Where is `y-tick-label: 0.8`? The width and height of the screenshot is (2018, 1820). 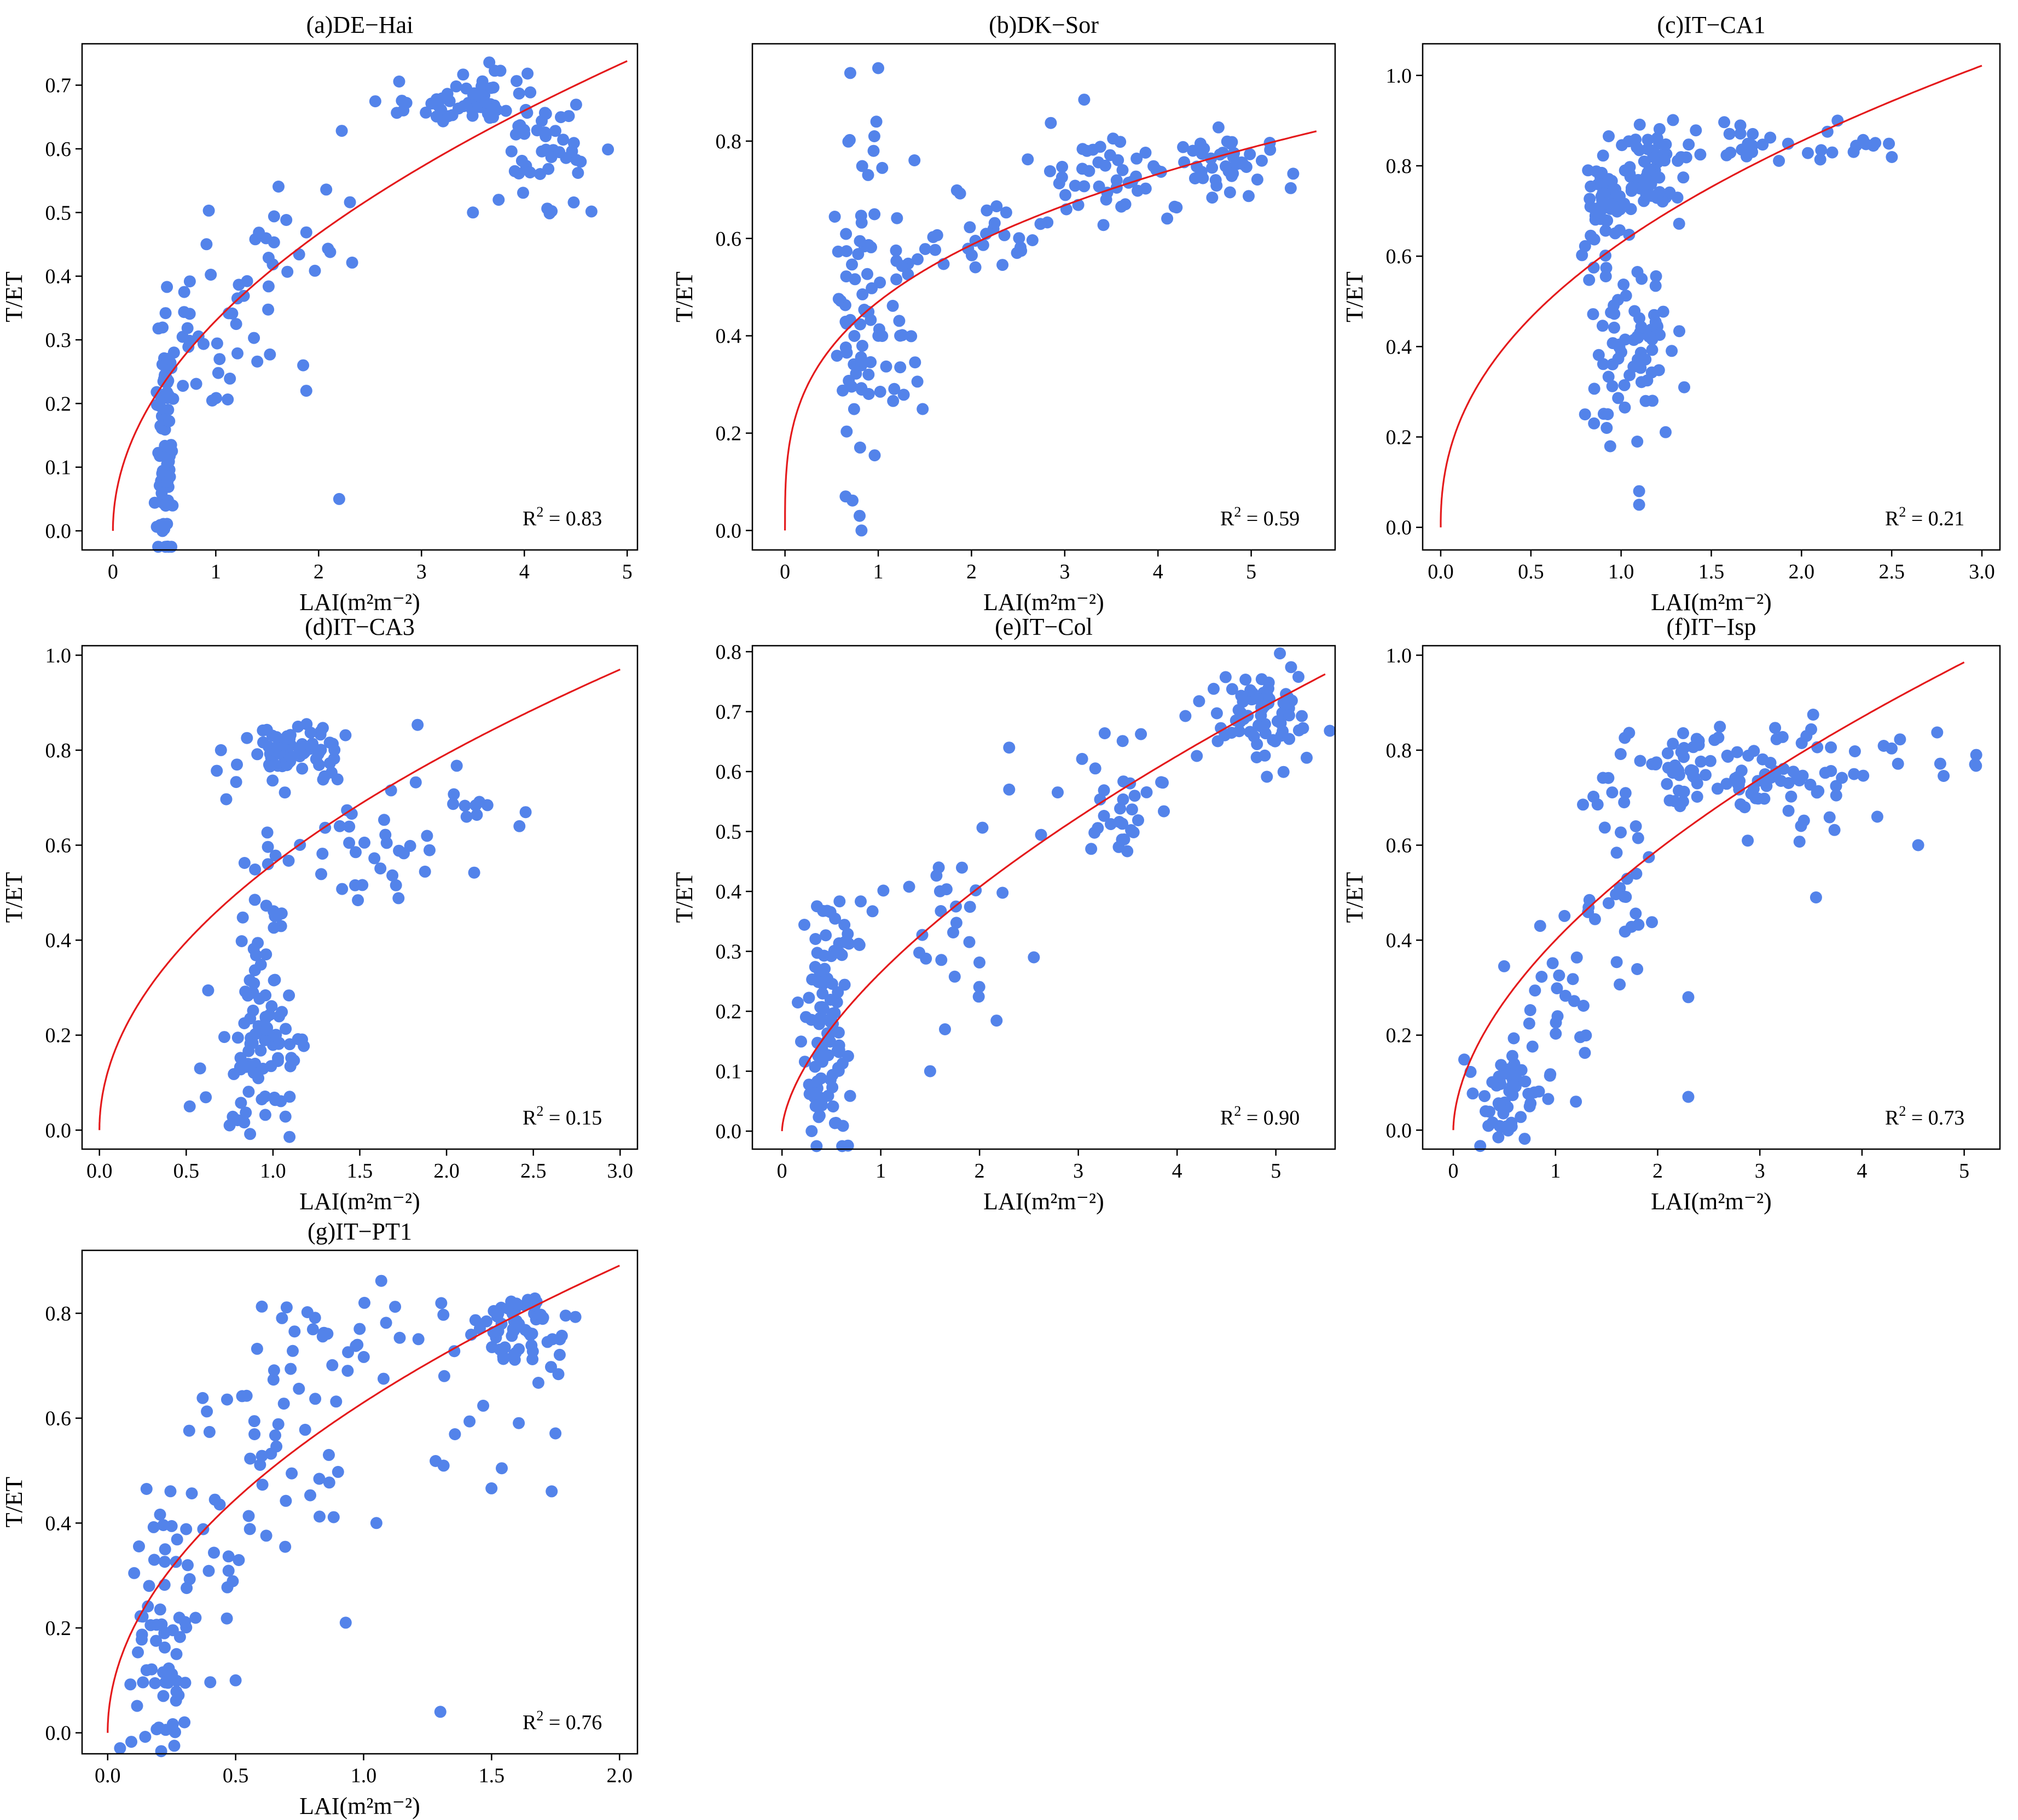
y-tick-label: 0.8 is located at coordinates (1399, 166).